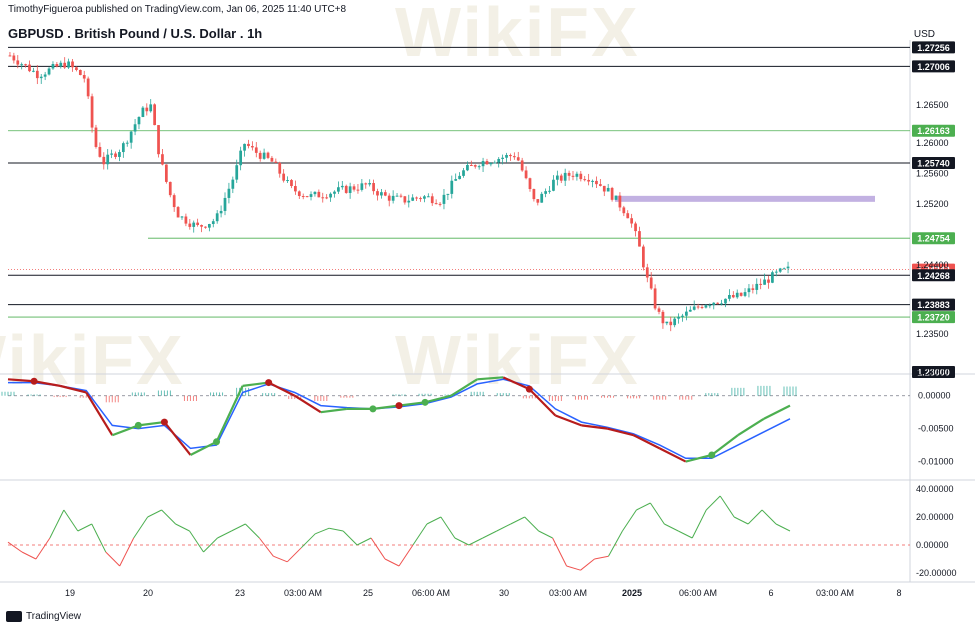  Describe the element at coordinates (935, 489) in the screenshot. I see `osc-tick-label: 40.00000` at that location.